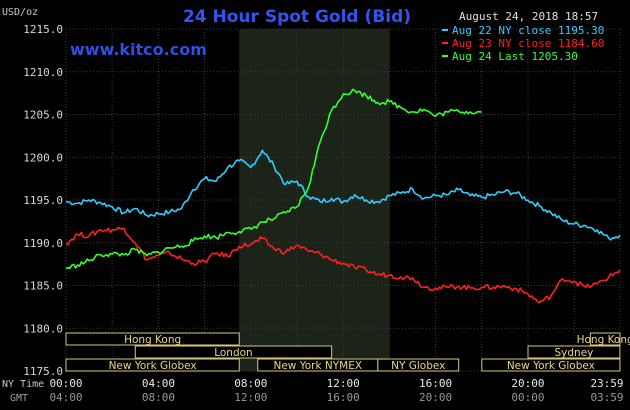  I want to click on y-tick-label: 1180.0, so click(43, 328).